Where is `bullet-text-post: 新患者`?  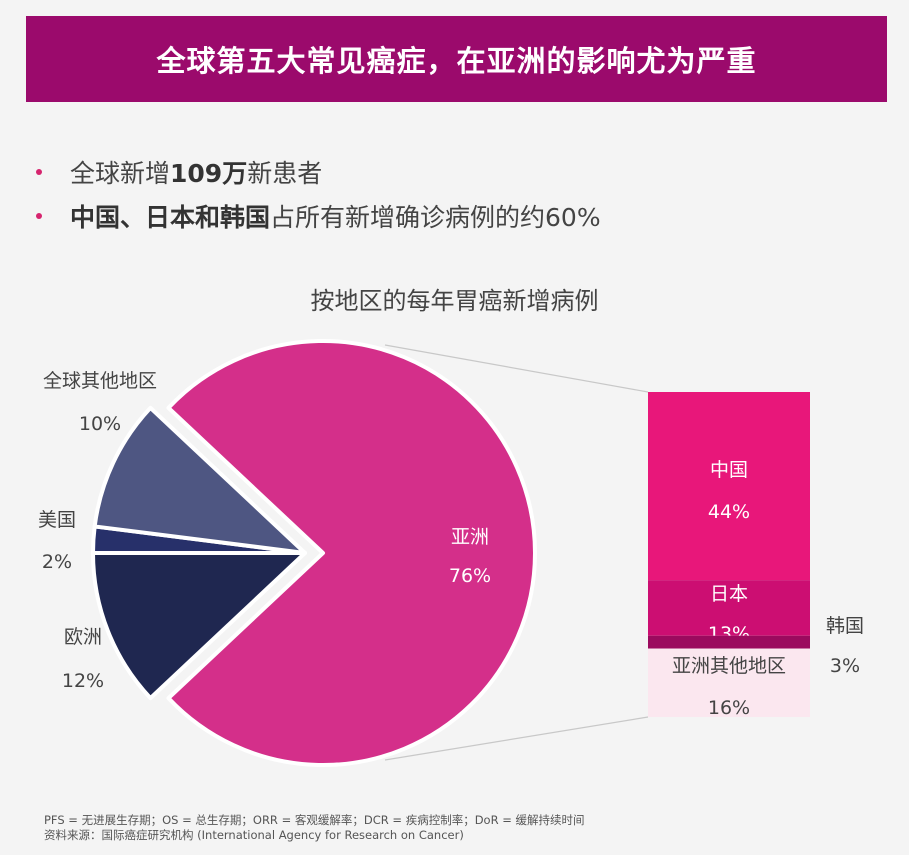
bullet-text-post: 新患者 is located at coordinates (285, 173).